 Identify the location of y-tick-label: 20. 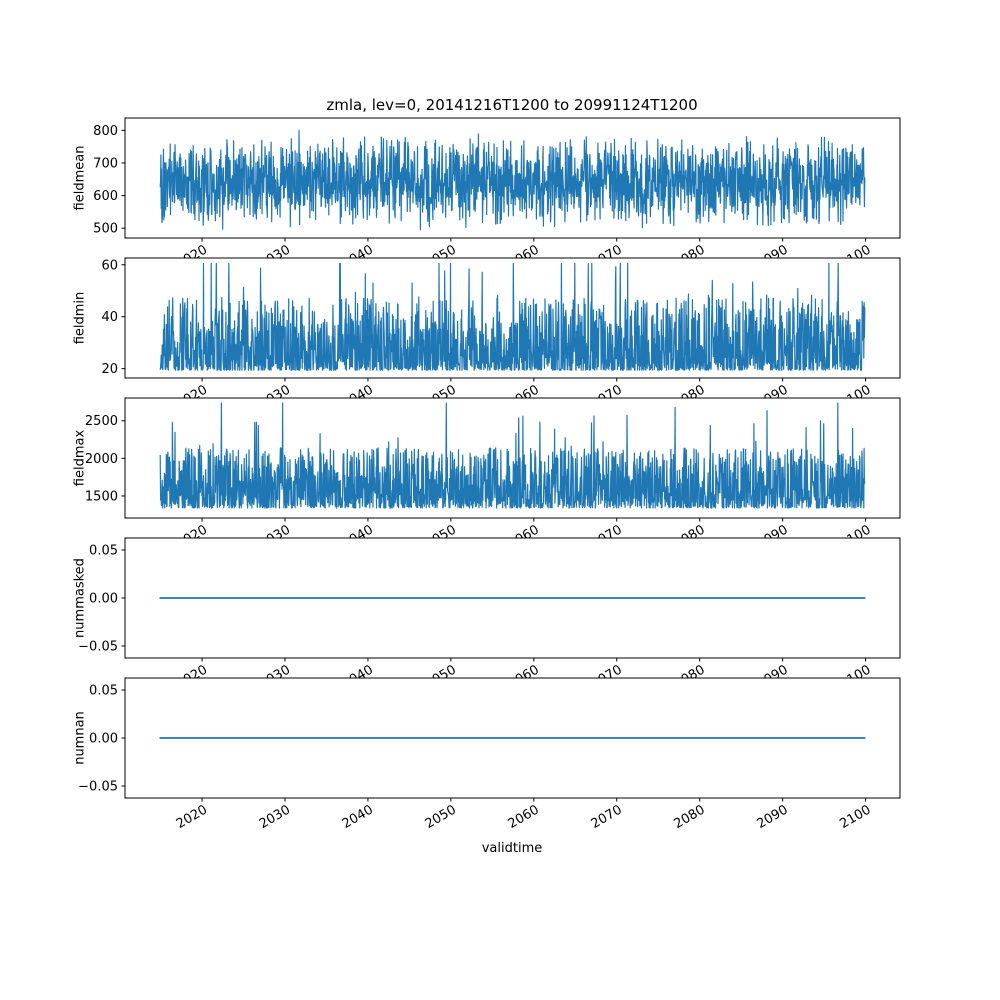
(109, 369).